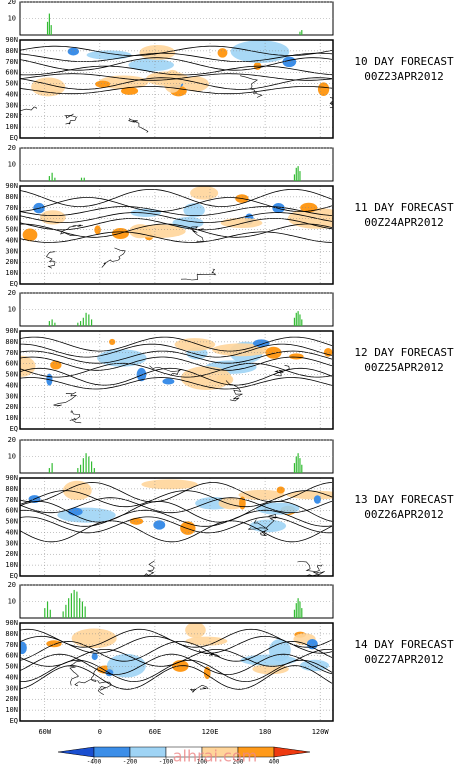 The height and width of the screenshot is (768, 465). Describe the element at coordinates (403, 222) in the screenshot. I see `panel-date: 00Z24APR2012` at that location.